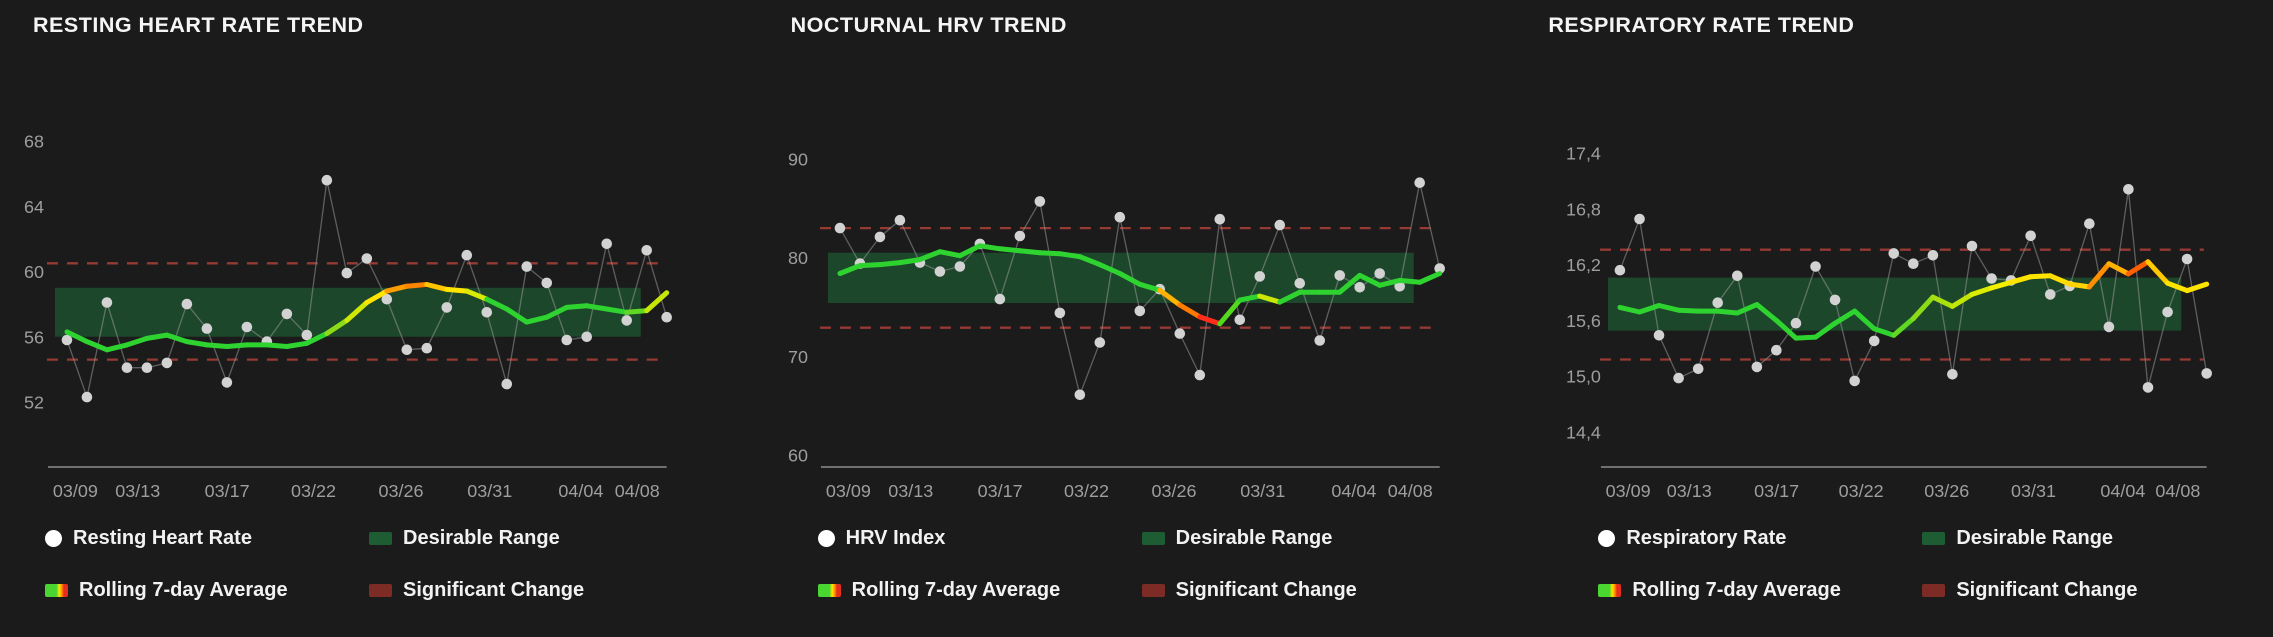  What do you see at coordinates (829, 590) in the screenshot?
I see `rolling-average-gradient-swatch-icon` at bounding box center [829, 590].